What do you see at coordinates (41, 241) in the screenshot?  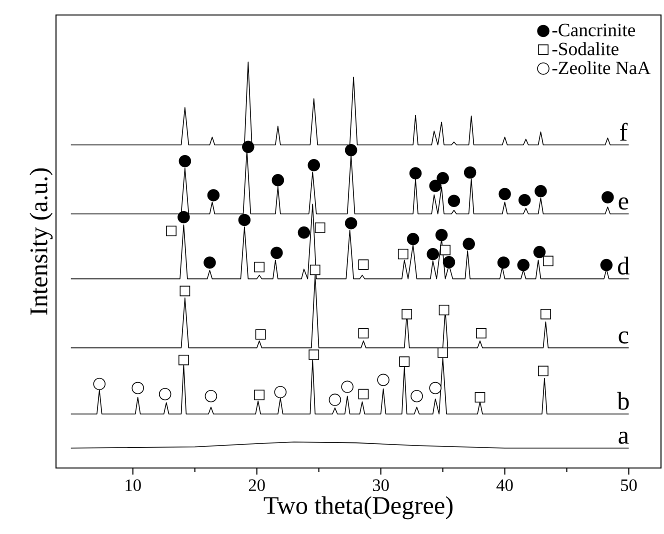 I see `y-axis-title: Intensity (a.u.)` at bounding box center [41, 241].